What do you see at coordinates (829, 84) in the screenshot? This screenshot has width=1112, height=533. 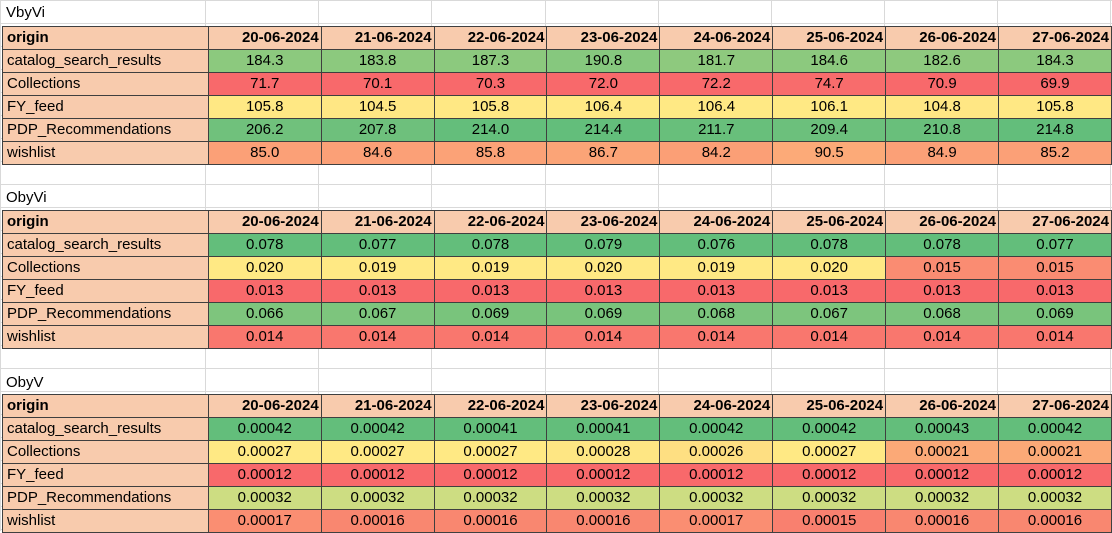 I see `value-cell: 74.7` at bounding box center [829, 84].